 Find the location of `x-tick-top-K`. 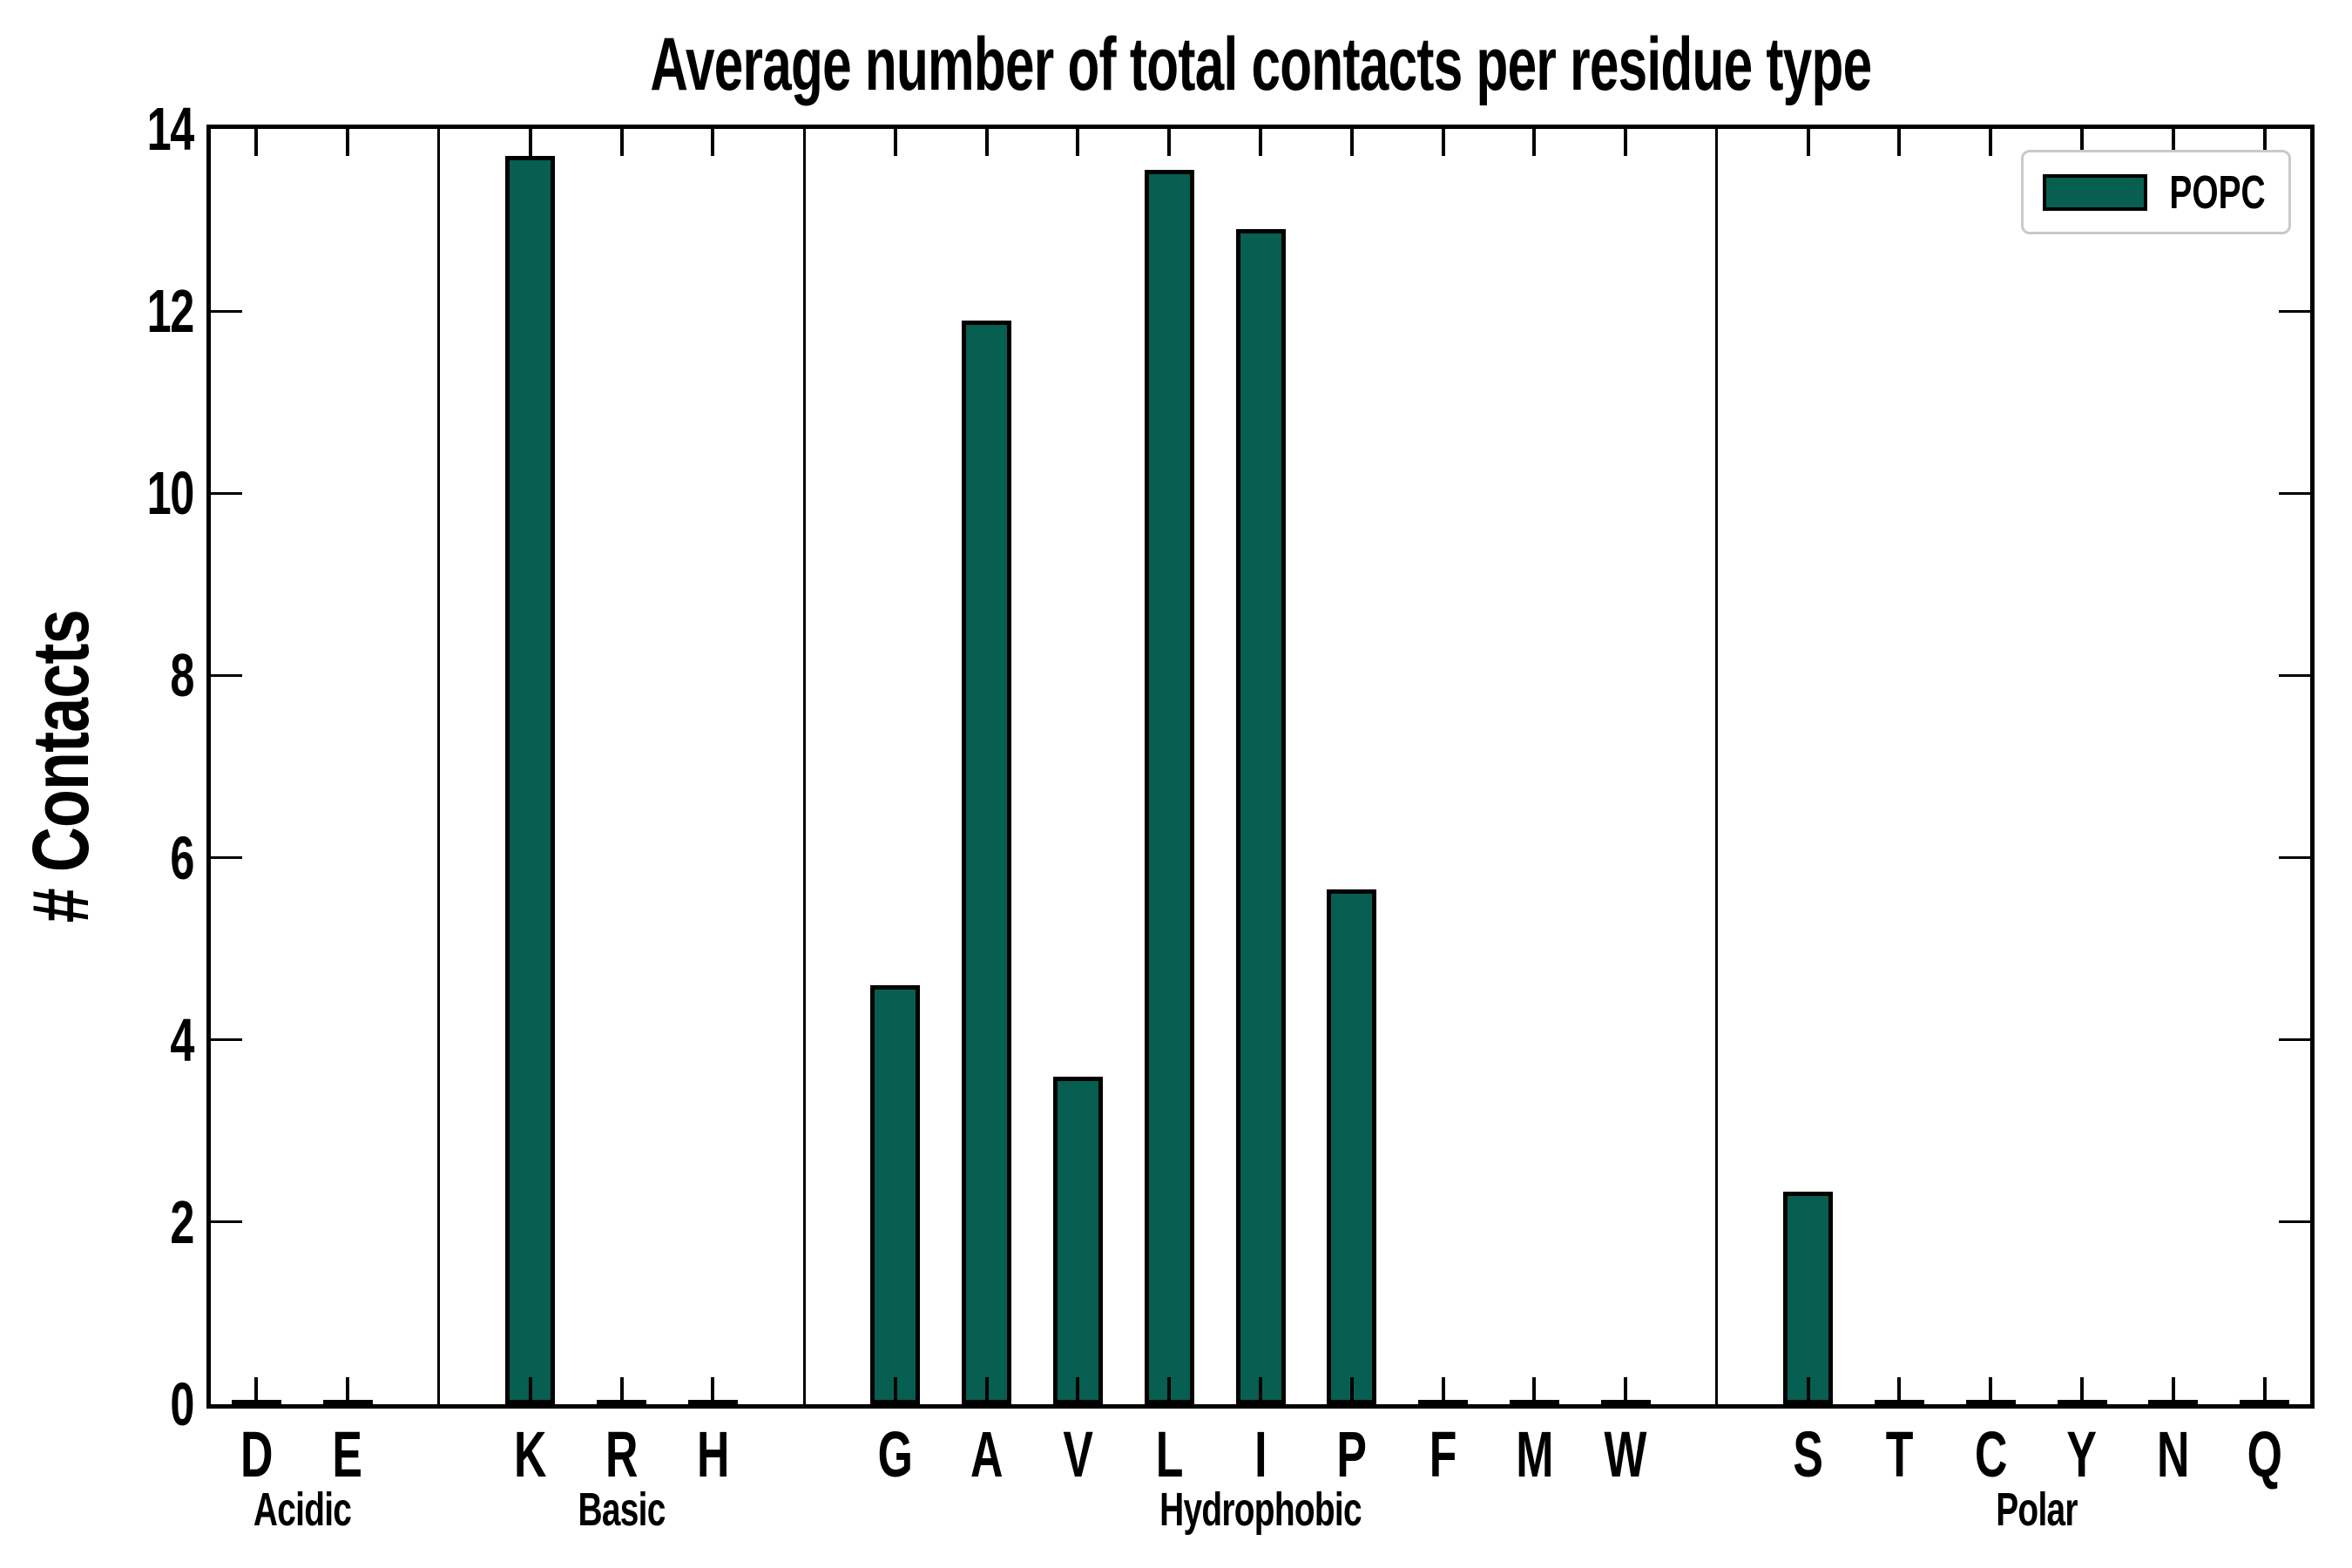

x-tick-top-K is located at coordinates (530, 142).